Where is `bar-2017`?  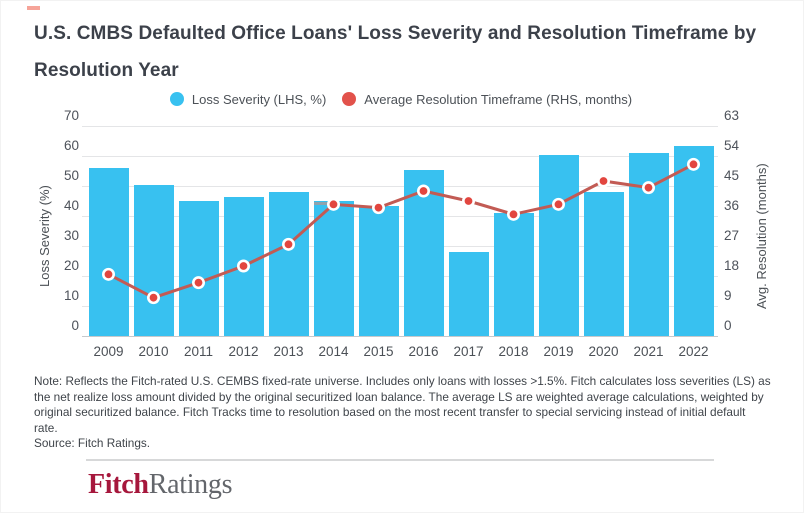 bar-2017 is located at coordinates (468, 294).